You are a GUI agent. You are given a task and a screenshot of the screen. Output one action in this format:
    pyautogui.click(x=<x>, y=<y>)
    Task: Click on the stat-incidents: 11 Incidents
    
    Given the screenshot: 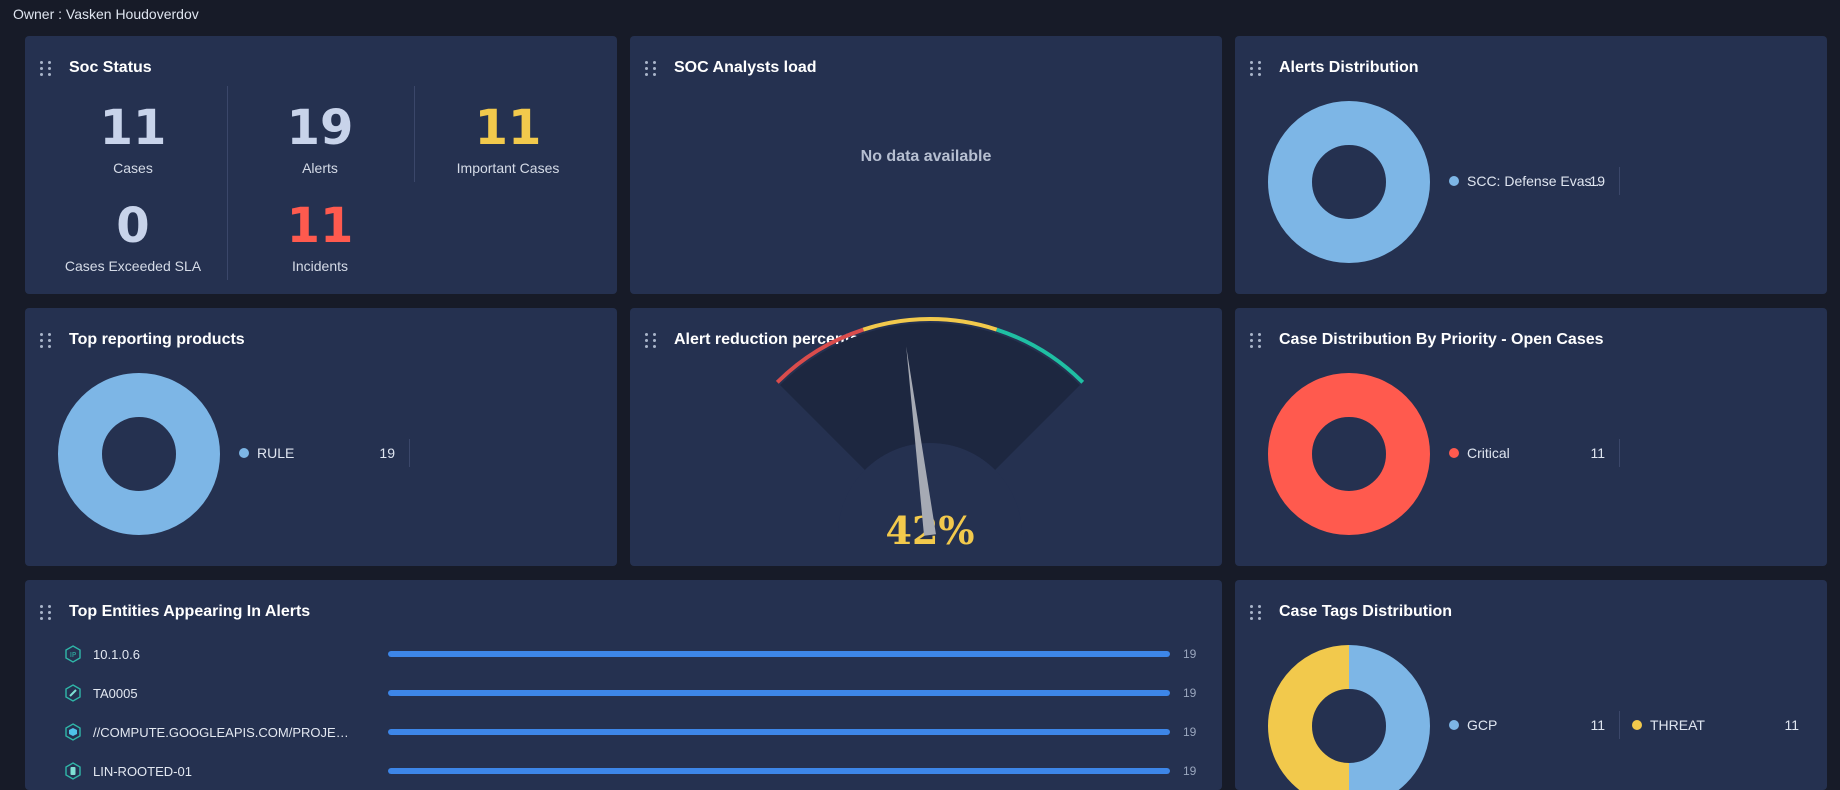 What is the action you would take?
    pyautogui.click(x=320, y=237)
    